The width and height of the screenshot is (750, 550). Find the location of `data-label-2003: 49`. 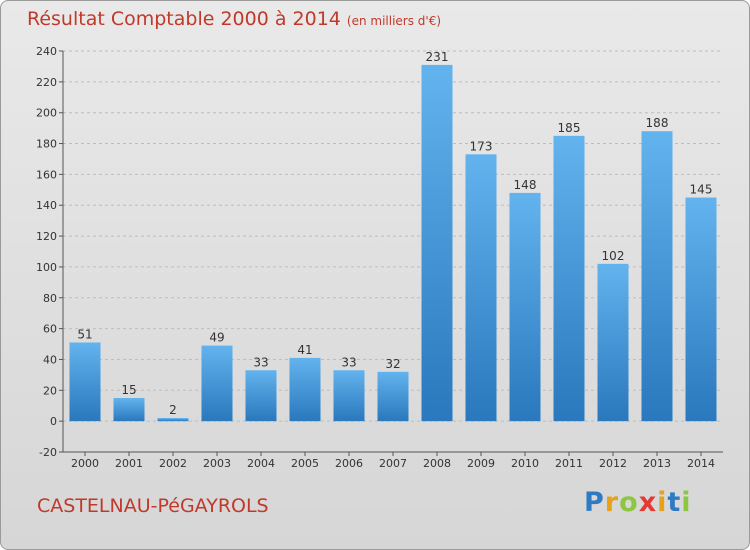

data-label-2003: 49 is located at coordinates (216, 338).